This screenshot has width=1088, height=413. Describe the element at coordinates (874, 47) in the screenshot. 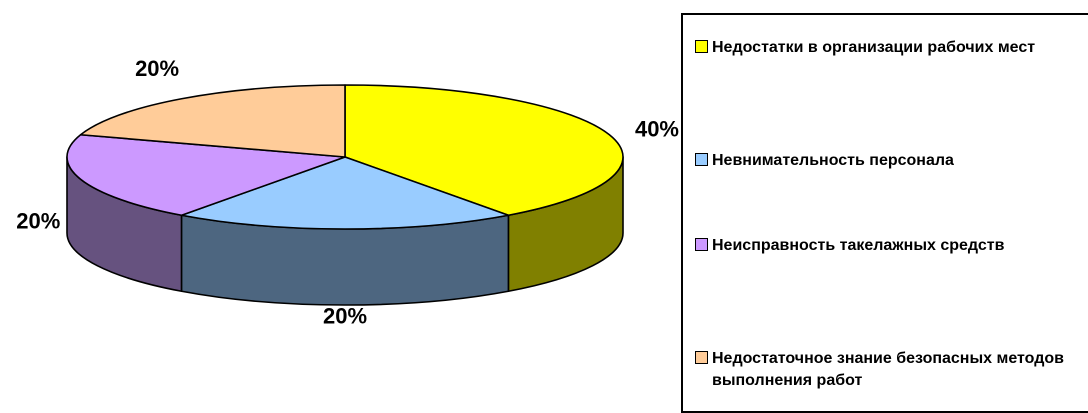

I see `legend-label: Недостатки в организации рабочих мест` at that location.